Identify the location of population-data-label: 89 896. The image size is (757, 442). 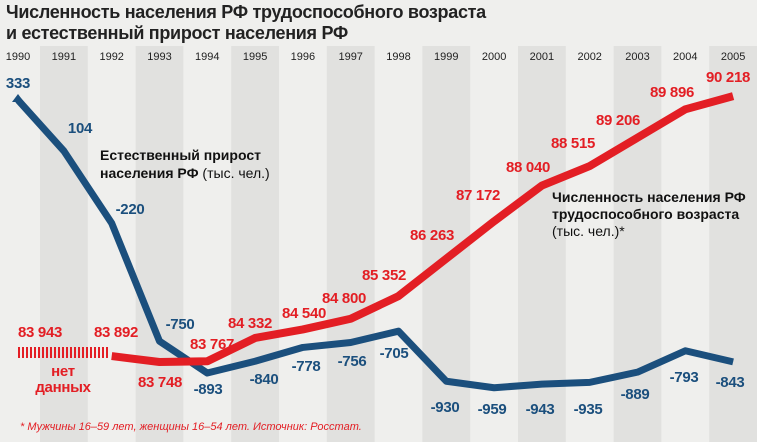
(672, 92).